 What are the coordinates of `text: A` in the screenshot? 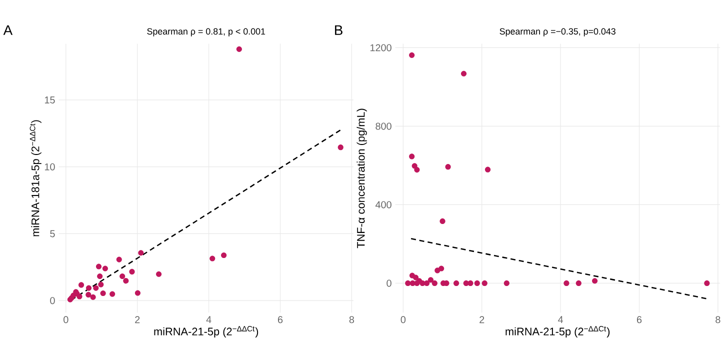 It's located at (8, 30).